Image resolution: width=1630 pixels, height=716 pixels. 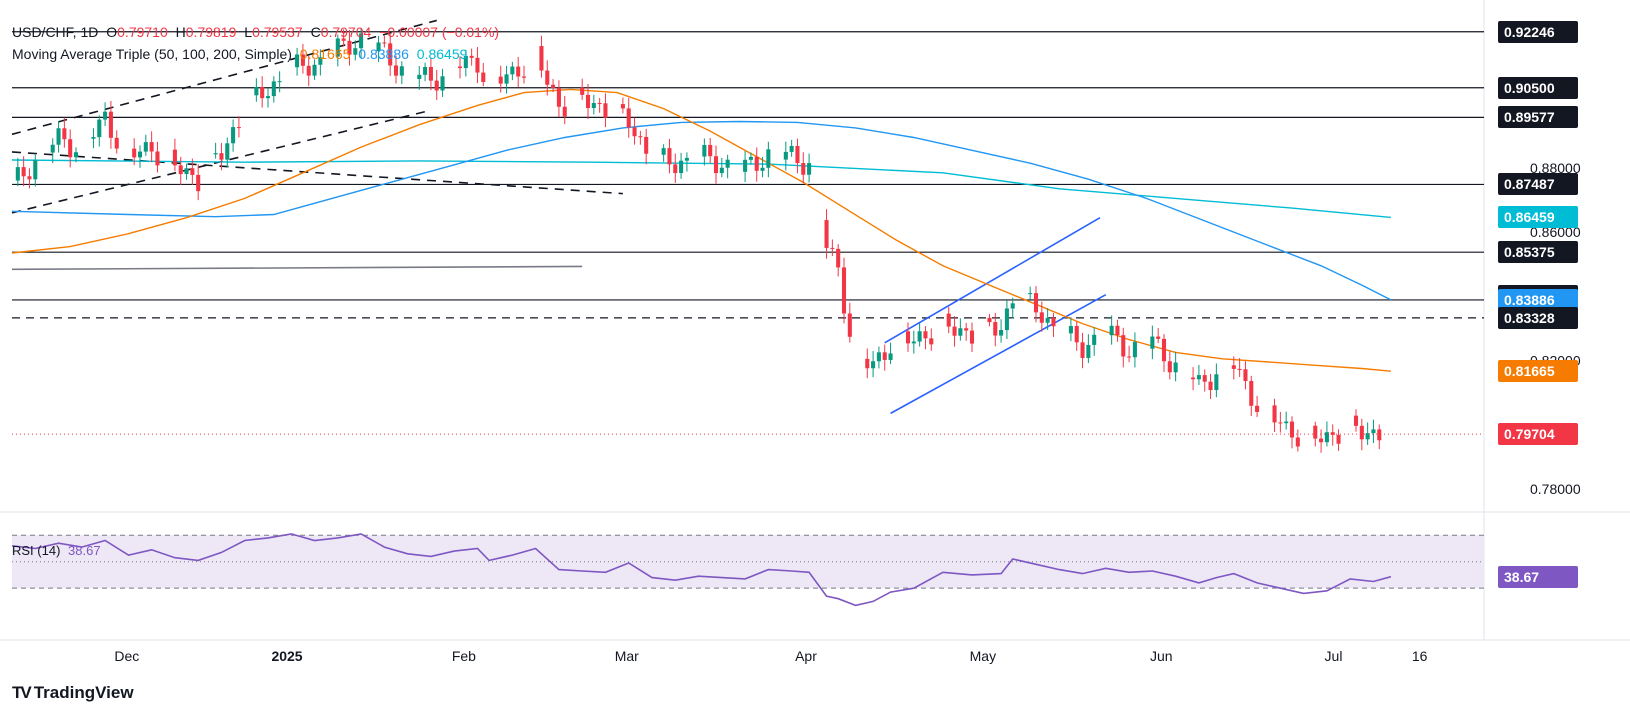 What do you see at coordinates (1555, 168) in the screenshot?
I see `price-tick-label: 0.88000` at bounding box center [1555, 168].